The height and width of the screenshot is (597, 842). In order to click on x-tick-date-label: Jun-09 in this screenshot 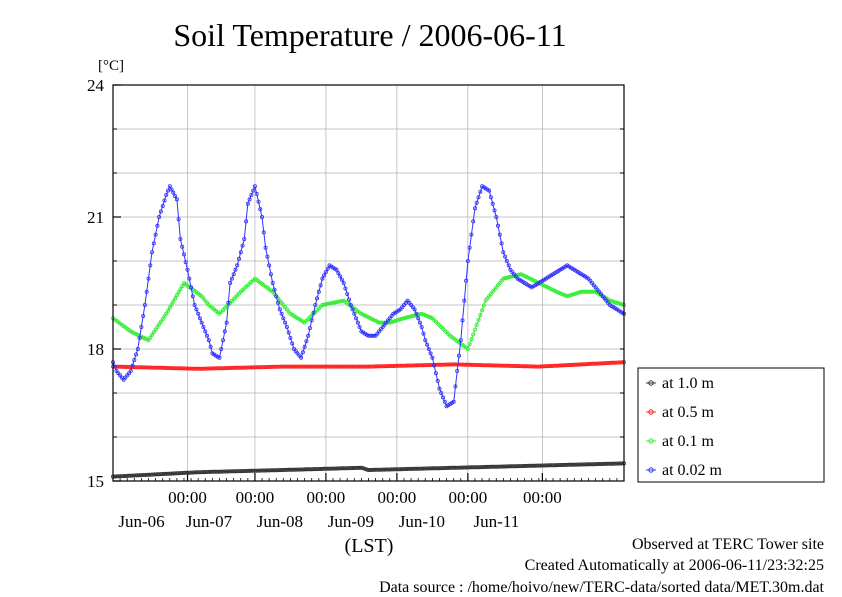, I will do `click(351, 521)`.